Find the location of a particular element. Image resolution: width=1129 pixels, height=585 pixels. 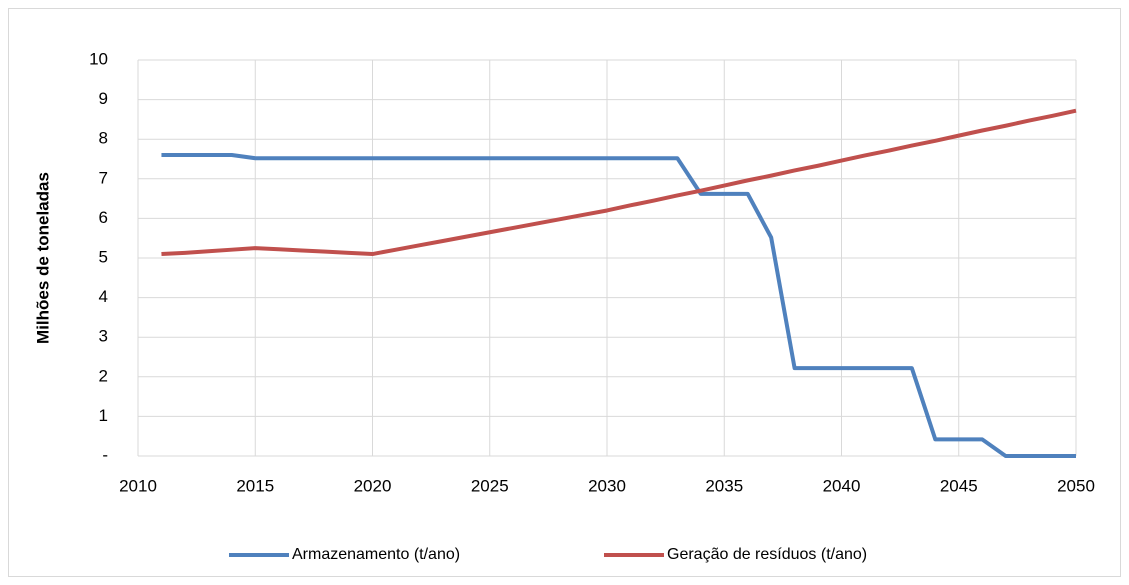

x-tick-label: 2015 is located at coordinates (255, 485).